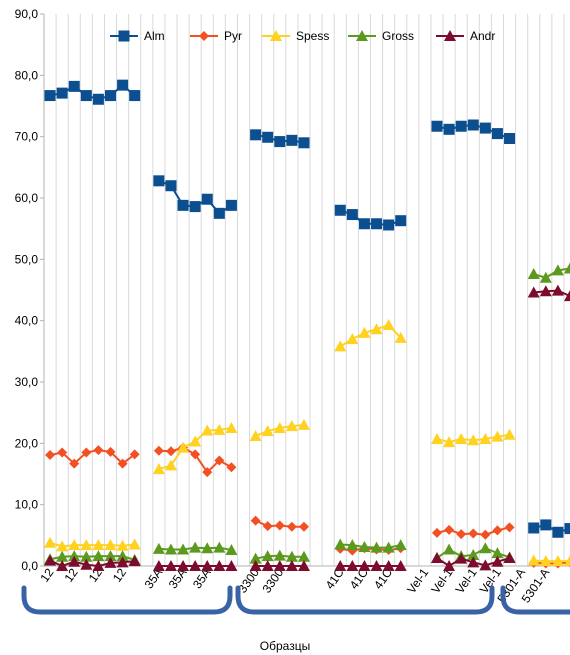  What do you see at coordinates (233, 36) in the screenshot?
I see `legend-label: Pyr` at bounding box center [233, 36].